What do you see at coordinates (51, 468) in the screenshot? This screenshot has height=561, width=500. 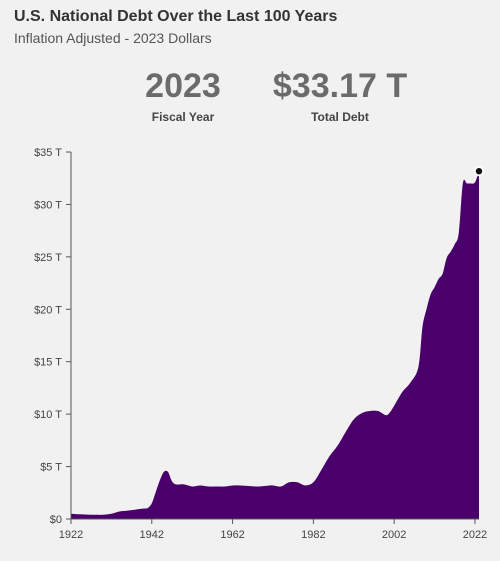 I see `y-tick-label: $5 T` at bounding box center [51, 468].